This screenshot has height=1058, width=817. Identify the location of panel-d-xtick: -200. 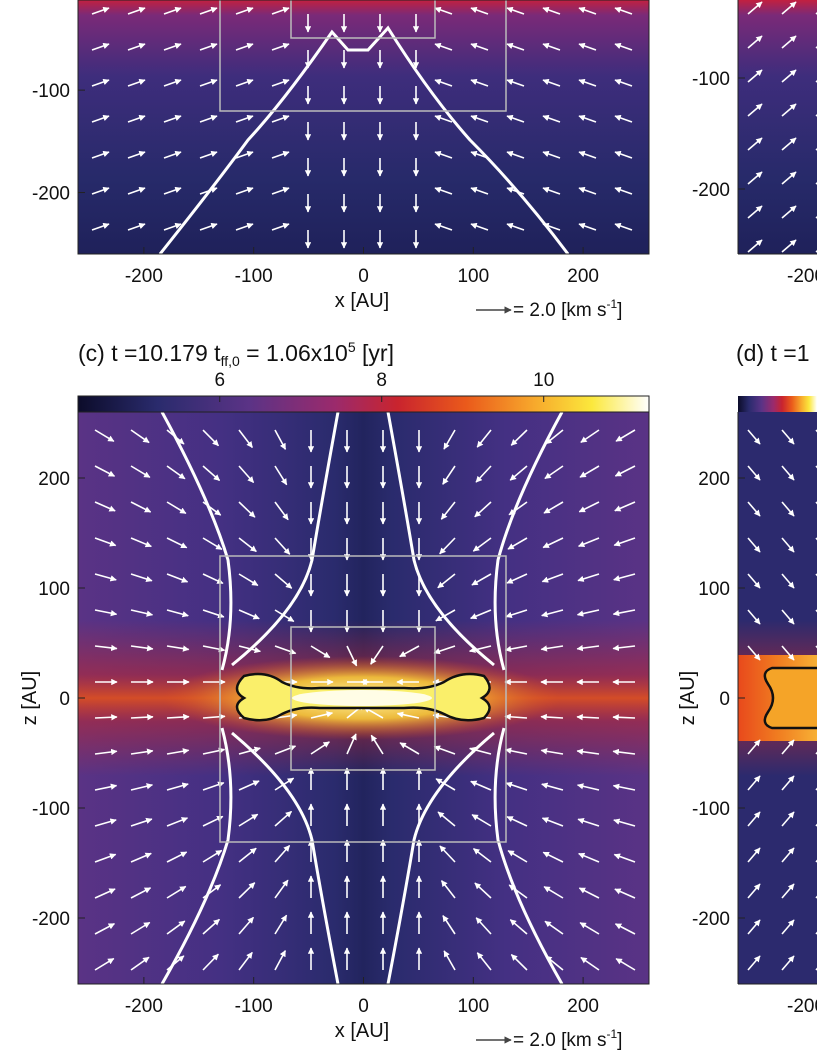
(802, 1006).